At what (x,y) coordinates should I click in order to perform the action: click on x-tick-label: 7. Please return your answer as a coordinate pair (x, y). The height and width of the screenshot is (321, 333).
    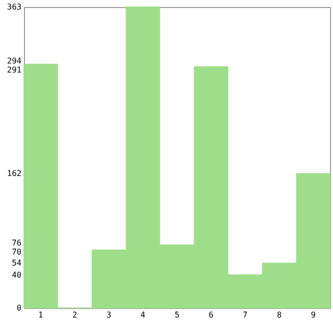
    Looking at the image, I should click on (245, 315).